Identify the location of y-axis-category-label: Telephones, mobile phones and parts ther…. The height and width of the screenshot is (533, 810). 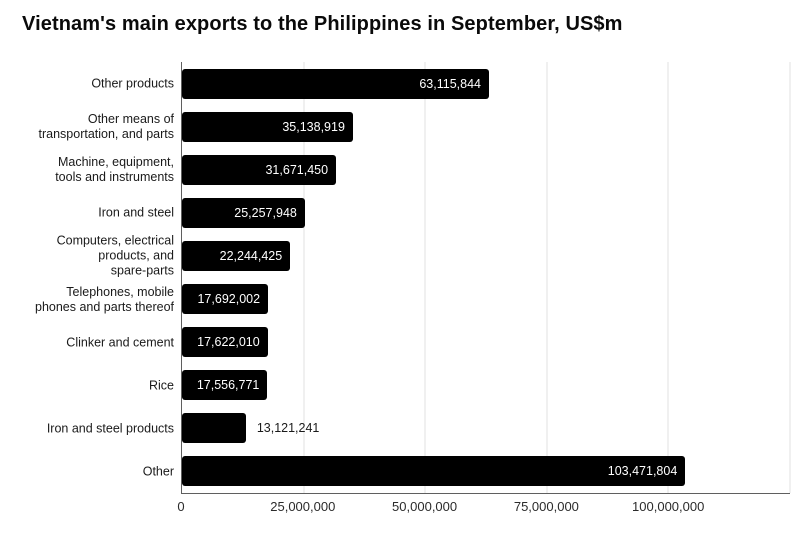
(104, 299).